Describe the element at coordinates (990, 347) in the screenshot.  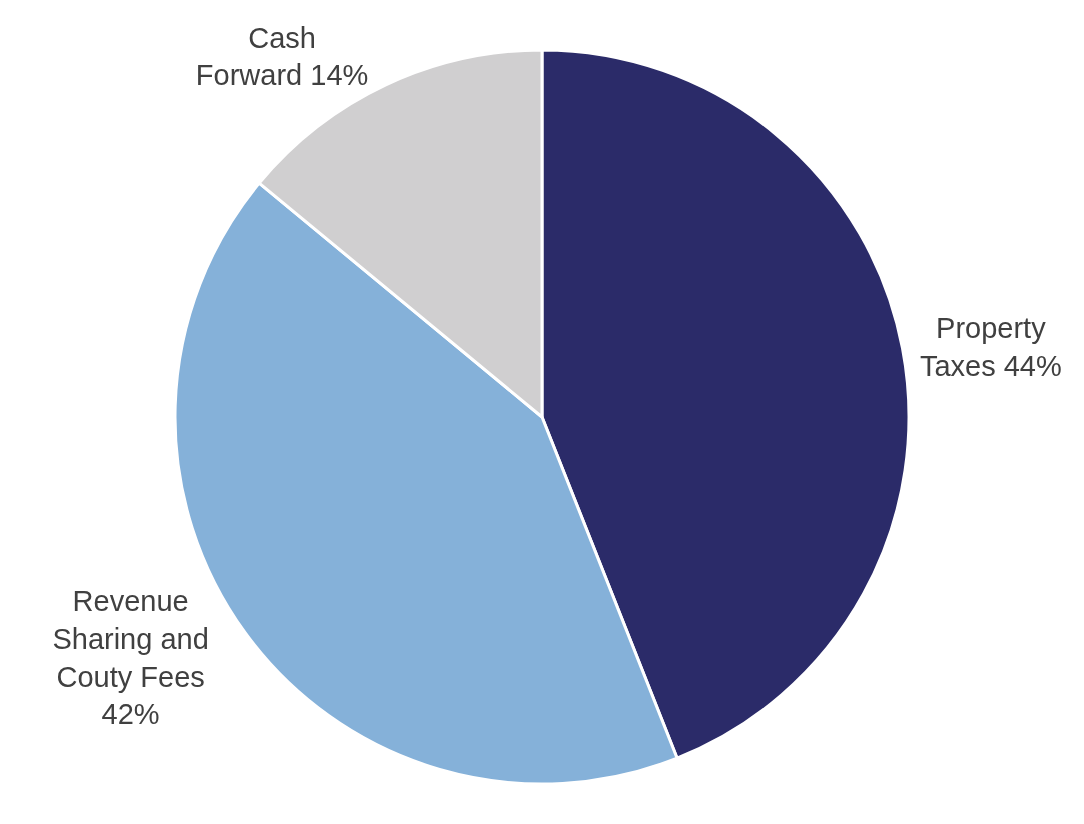
I see `slice-label: Property Taxes 44%` at that location.